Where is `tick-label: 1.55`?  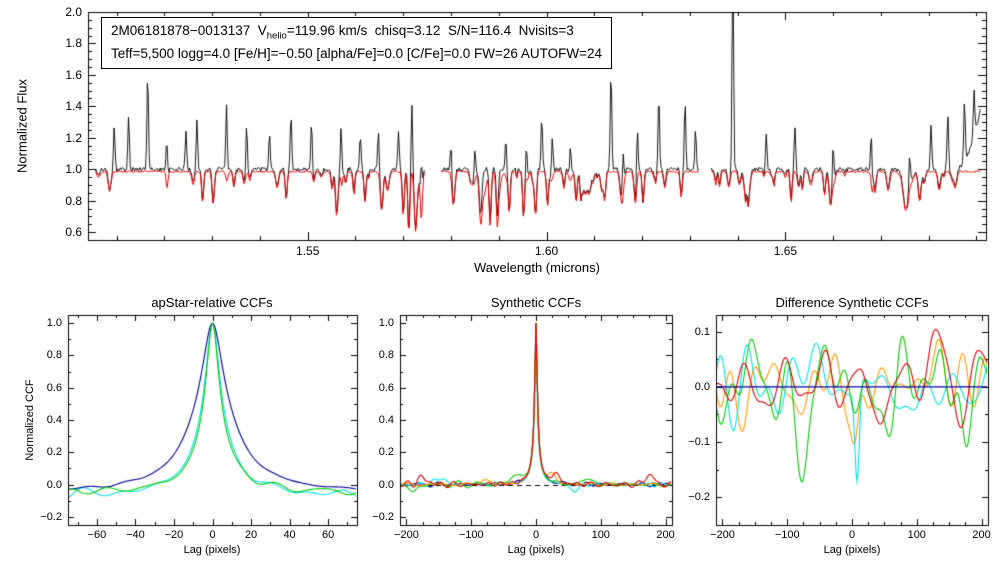 tick-label: 1.55 is located at coordinates (308, 251).